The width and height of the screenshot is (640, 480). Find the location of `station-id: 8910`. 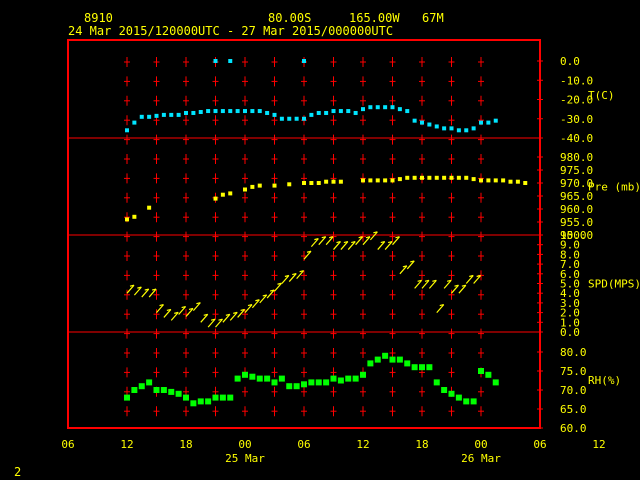

station-id: 8910 is located at coordinates (98, 18).